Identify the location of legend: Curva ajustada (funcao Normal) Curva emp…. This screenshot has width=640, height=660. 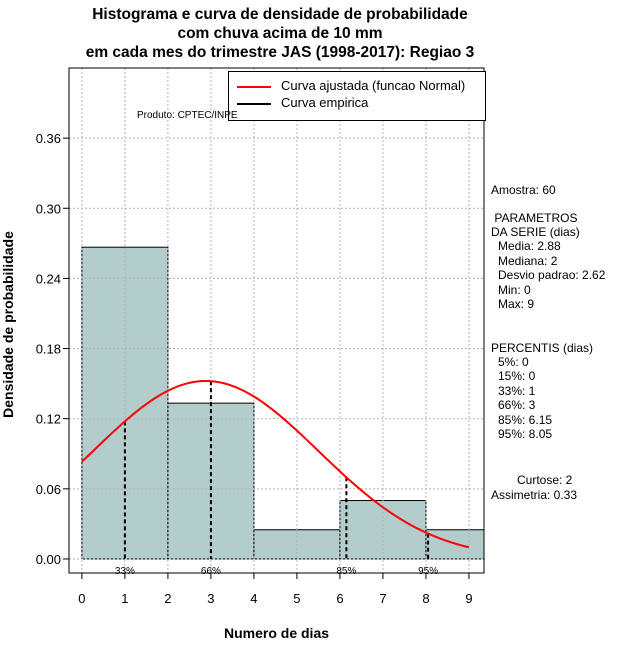
(357, 96).